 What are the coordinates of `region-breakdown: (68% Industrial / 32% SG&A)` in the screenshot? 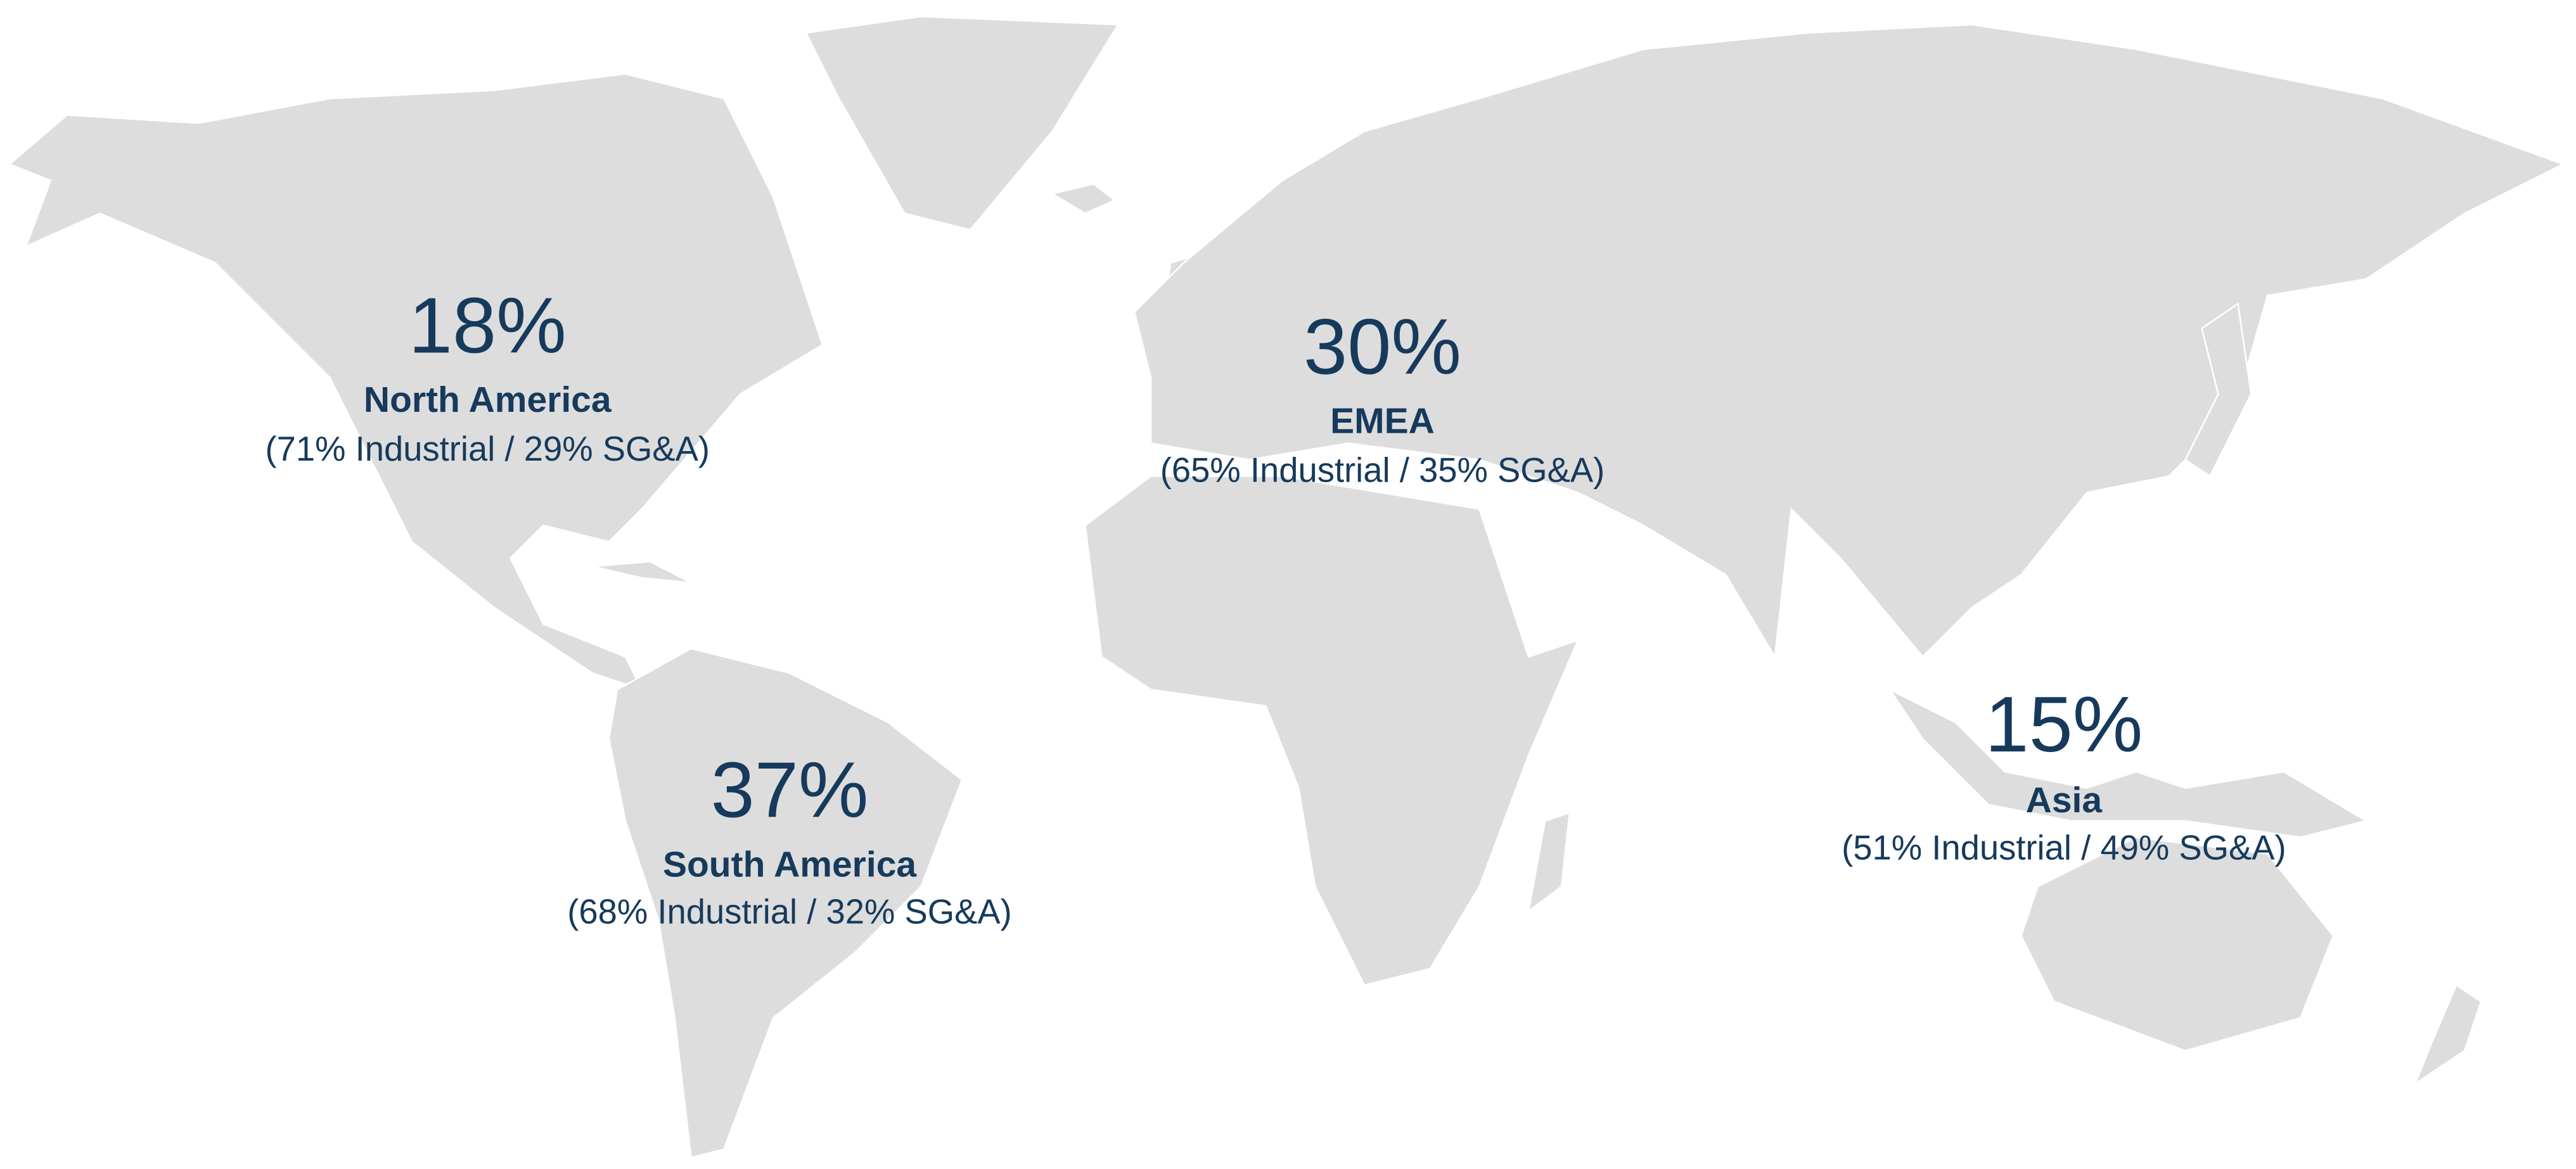 It's located at (789, 912).